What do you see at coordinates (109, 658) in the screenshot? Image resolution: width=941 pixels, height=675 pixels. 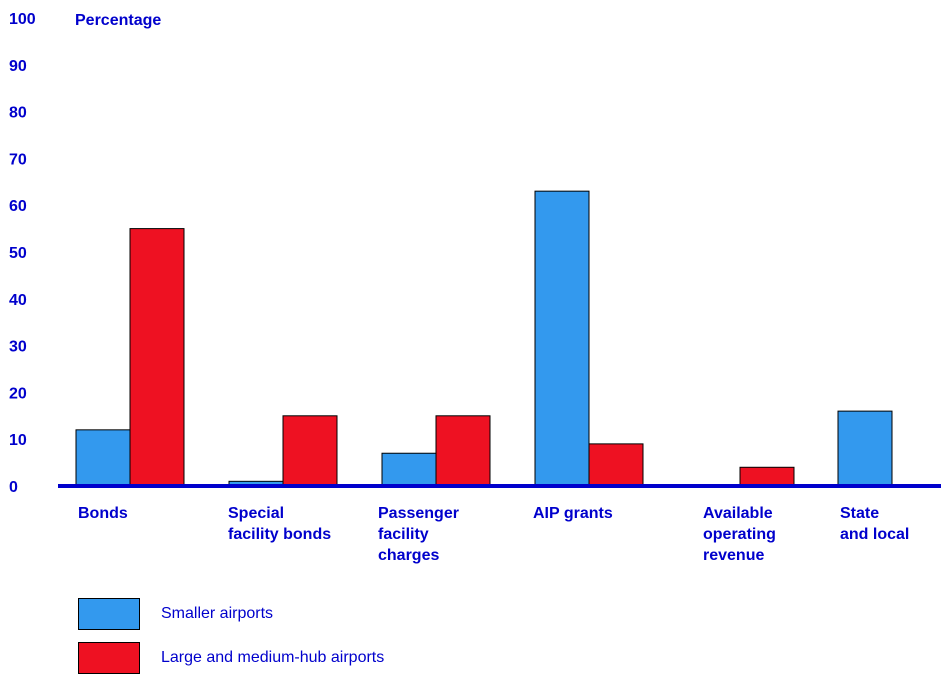 I see `legend-swatch-large` at bounding box center [109, 658].